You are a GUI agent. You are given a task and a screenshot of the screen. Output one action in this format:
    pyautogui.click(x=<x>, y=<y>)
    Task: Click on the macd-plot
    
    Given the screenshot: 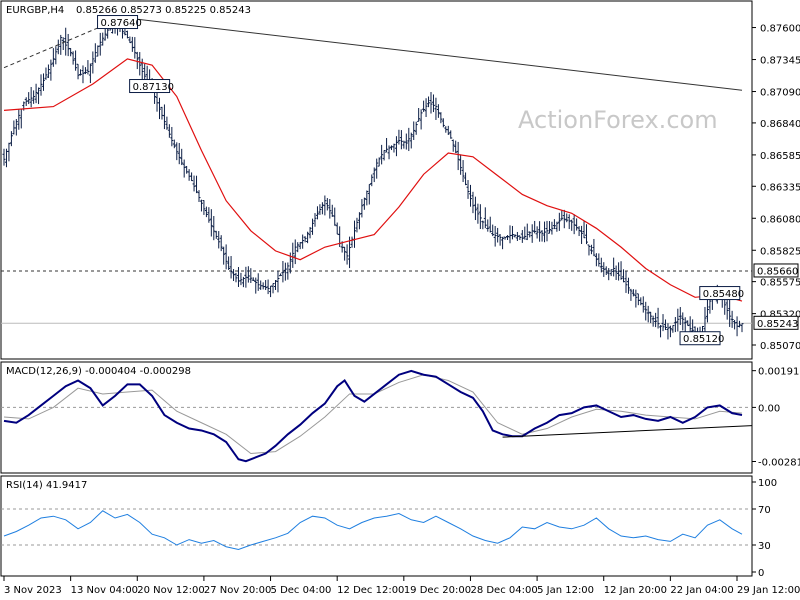 What is the action you would take?
    pyautogui.click(x=377, y=416)
    